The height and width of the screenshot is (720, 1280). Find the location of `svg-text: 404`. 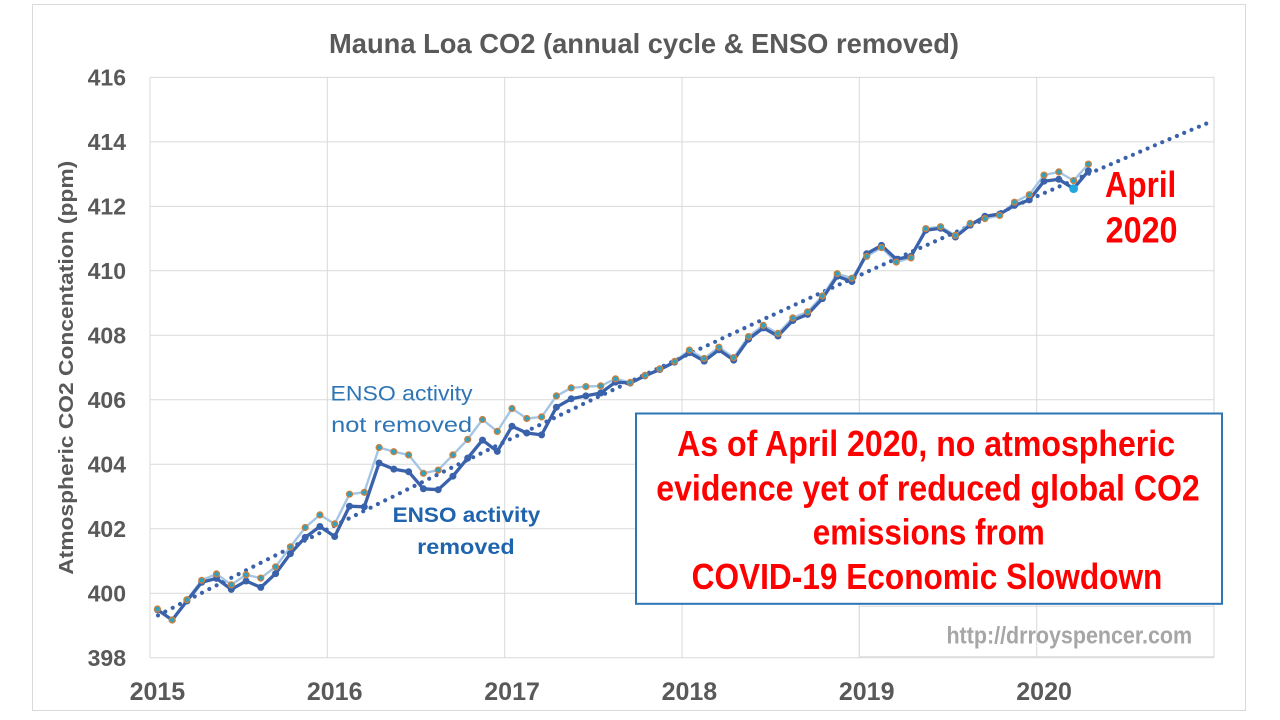

svg-text: 404 is located at coordinates (107, 465).